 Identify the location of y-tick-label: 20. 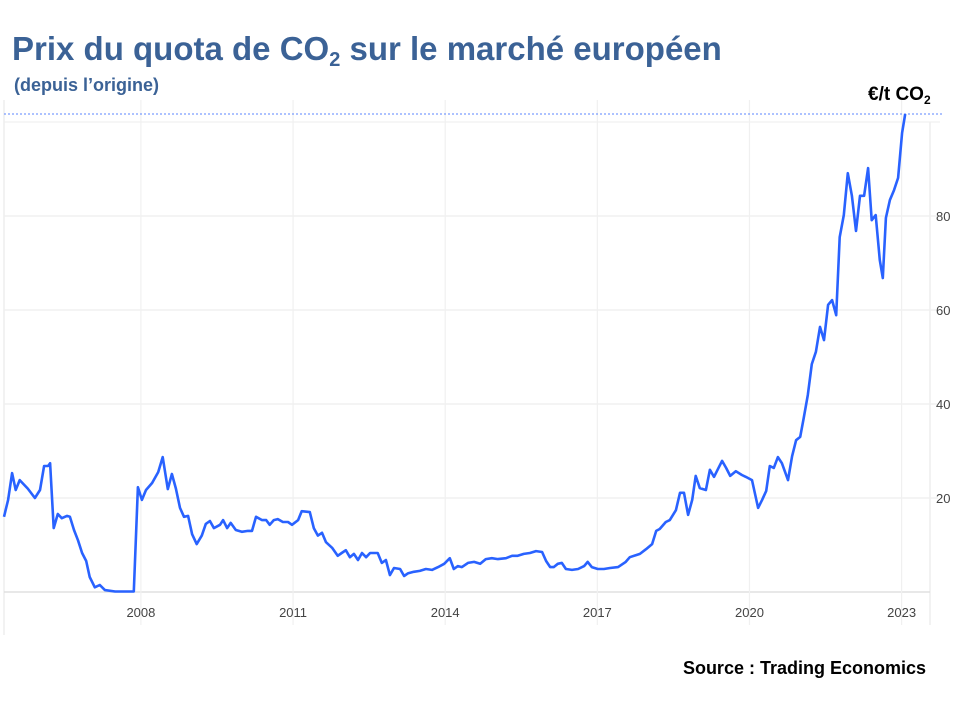
(943, 498).